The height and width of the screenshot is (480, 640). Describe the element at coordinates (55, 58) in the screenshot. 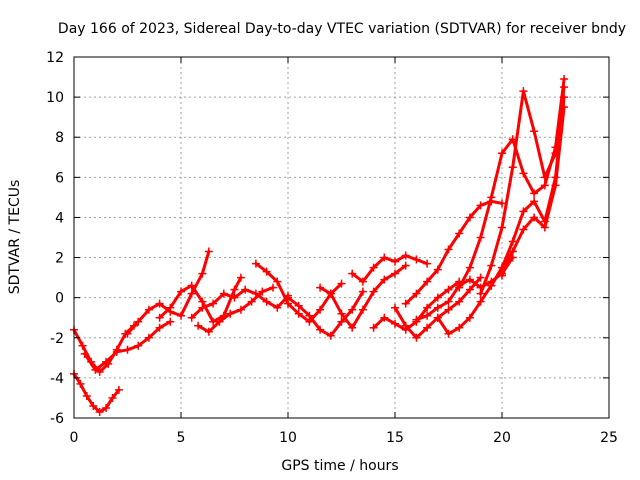

I see `y-tick-label: 12` at that location.